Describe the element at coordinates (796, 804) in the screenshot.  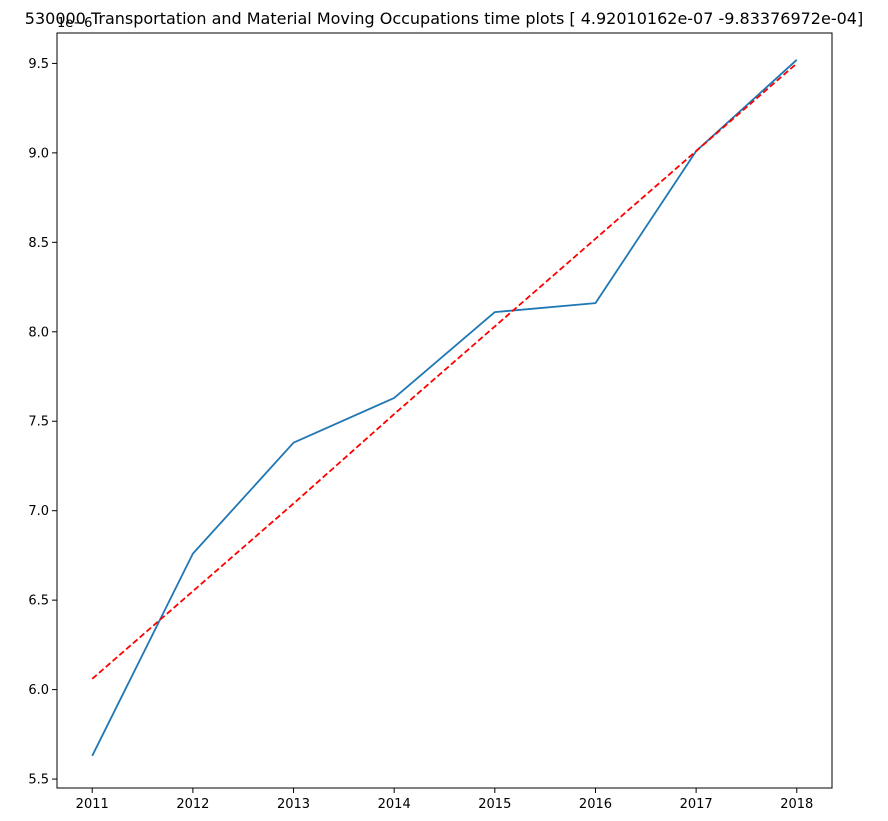
I see `x-tick-label: 2018` at that location.